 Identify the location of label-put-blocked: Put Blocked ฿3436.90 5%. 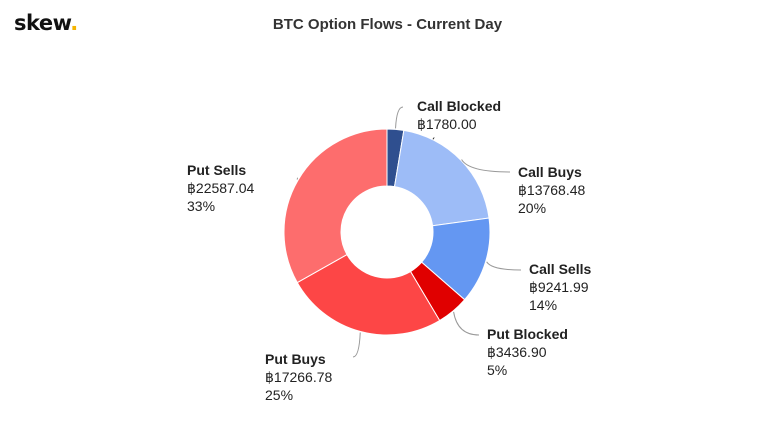
(527, 352).